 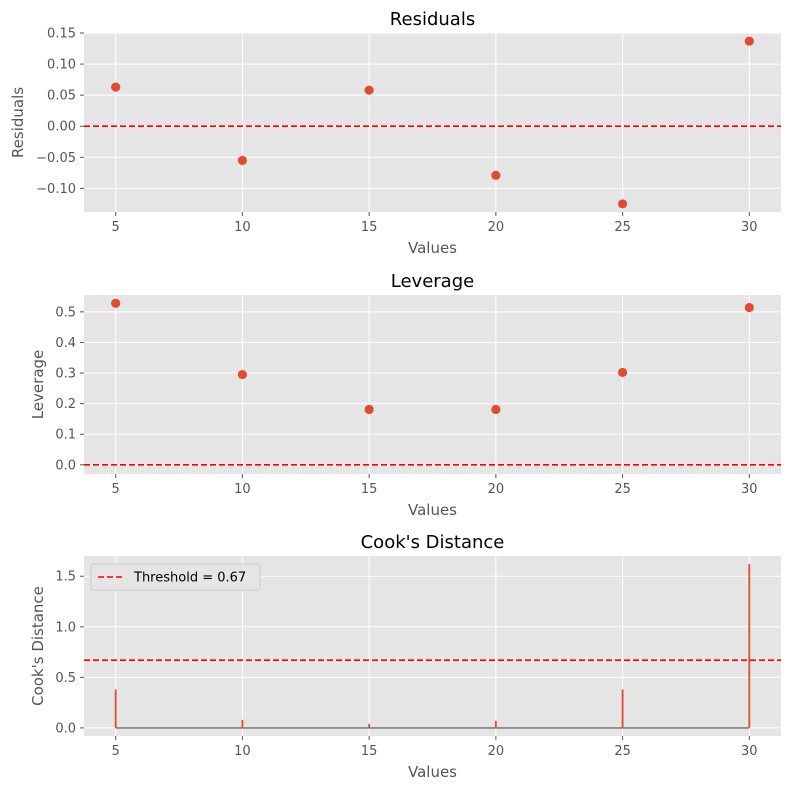 I want to click on chart-title: Cook's Distance, so click(x=433, y=542).